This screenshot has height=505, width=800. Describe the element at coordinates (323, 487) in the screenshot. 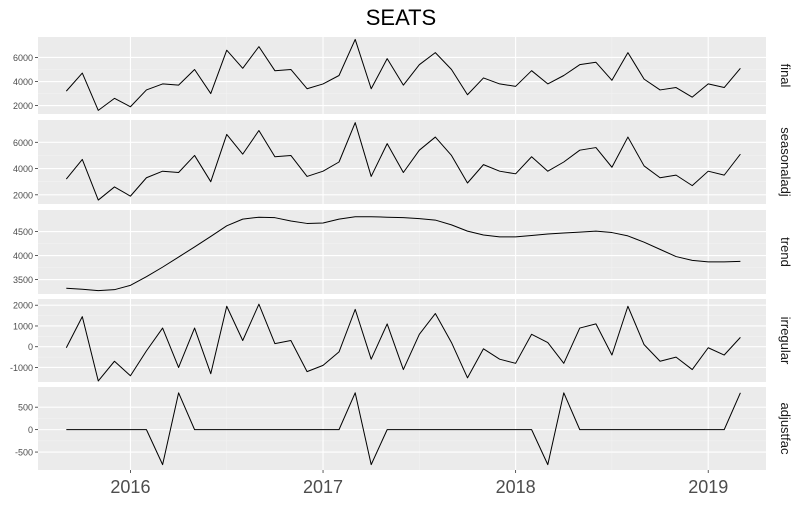

I see `x-tick-label: 2017` at that location.